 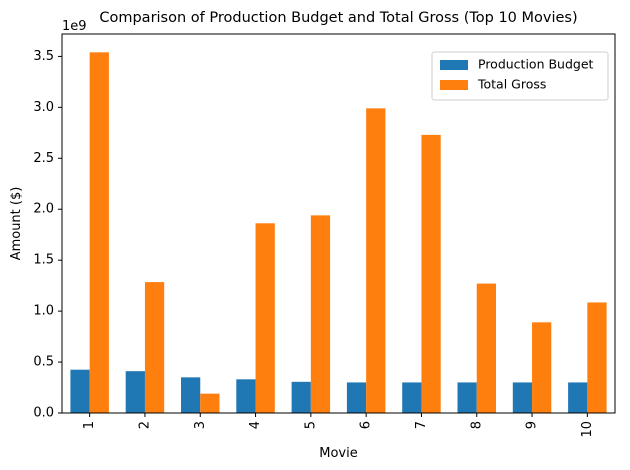 I want to click on legend-label: Production Budget, so click(x=536, y=64).